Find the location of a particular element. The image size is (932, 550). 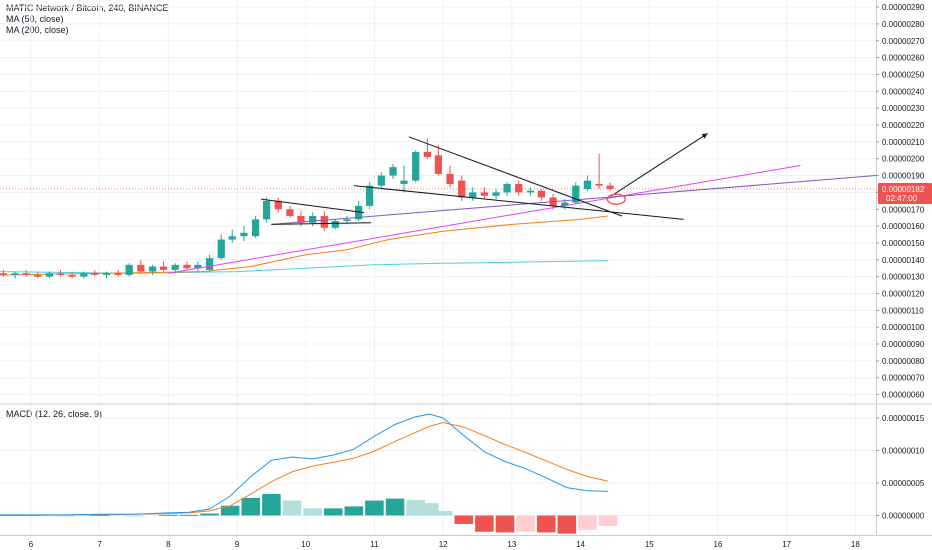

projection-arrow is located at coordinates (659, 165).